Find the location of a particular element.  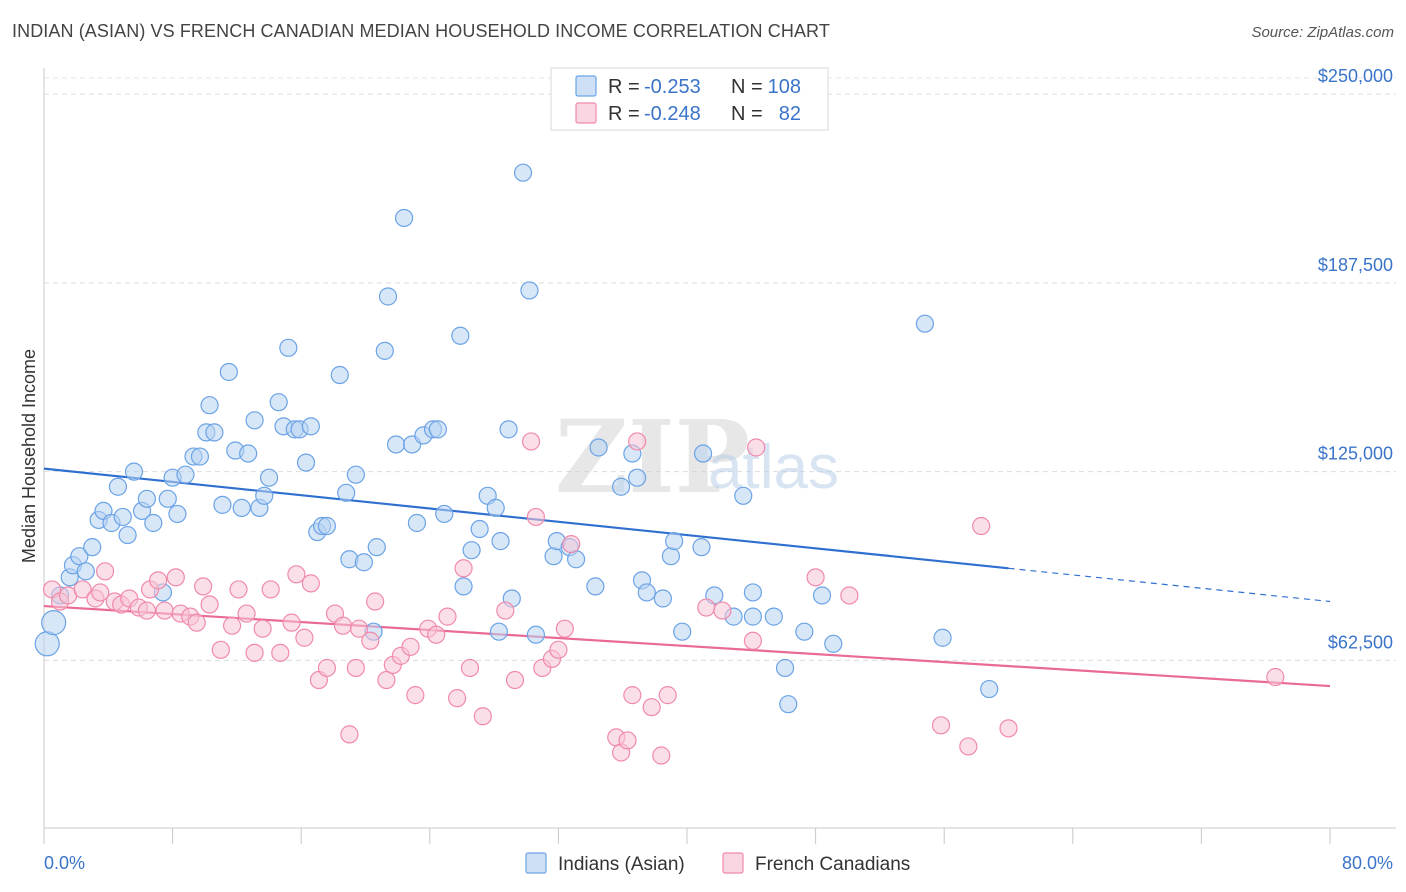

legend-swatch-indians is located at coordinates (536, 863).